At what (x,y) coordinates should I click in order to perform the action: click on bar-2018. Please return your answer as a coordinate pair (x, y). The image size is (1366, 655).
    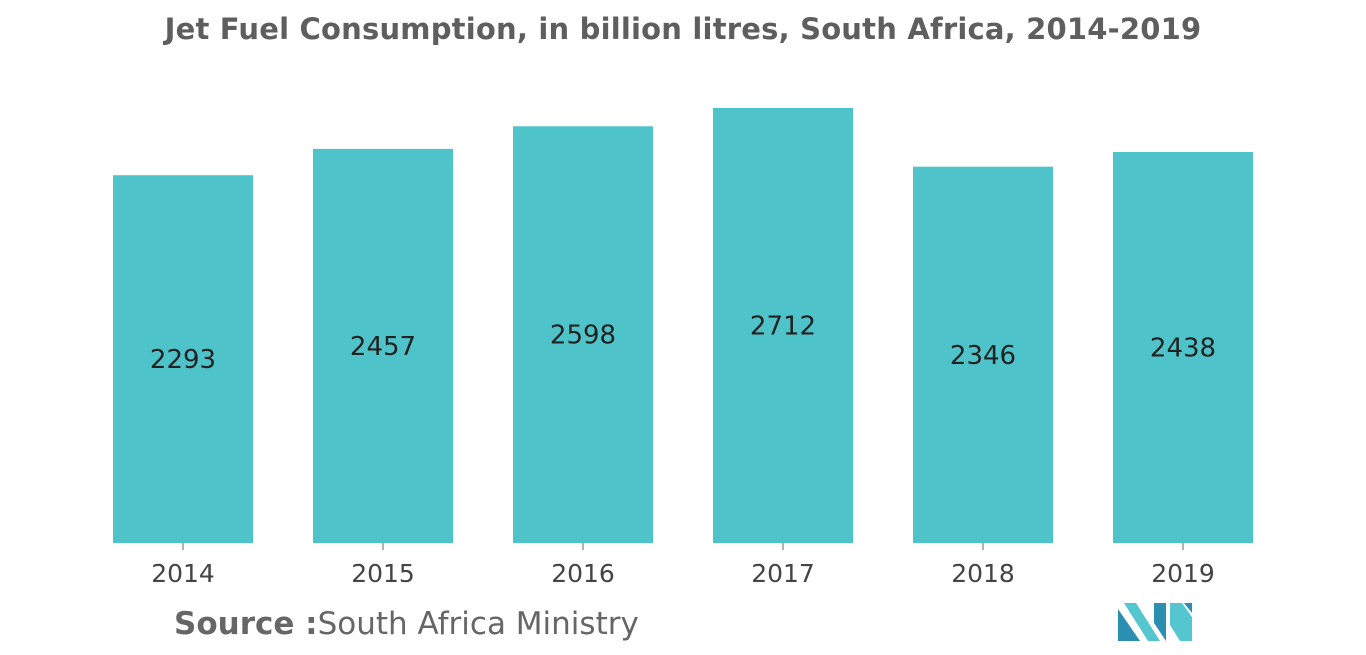
    Looking at the image, I should click on (983, 354).